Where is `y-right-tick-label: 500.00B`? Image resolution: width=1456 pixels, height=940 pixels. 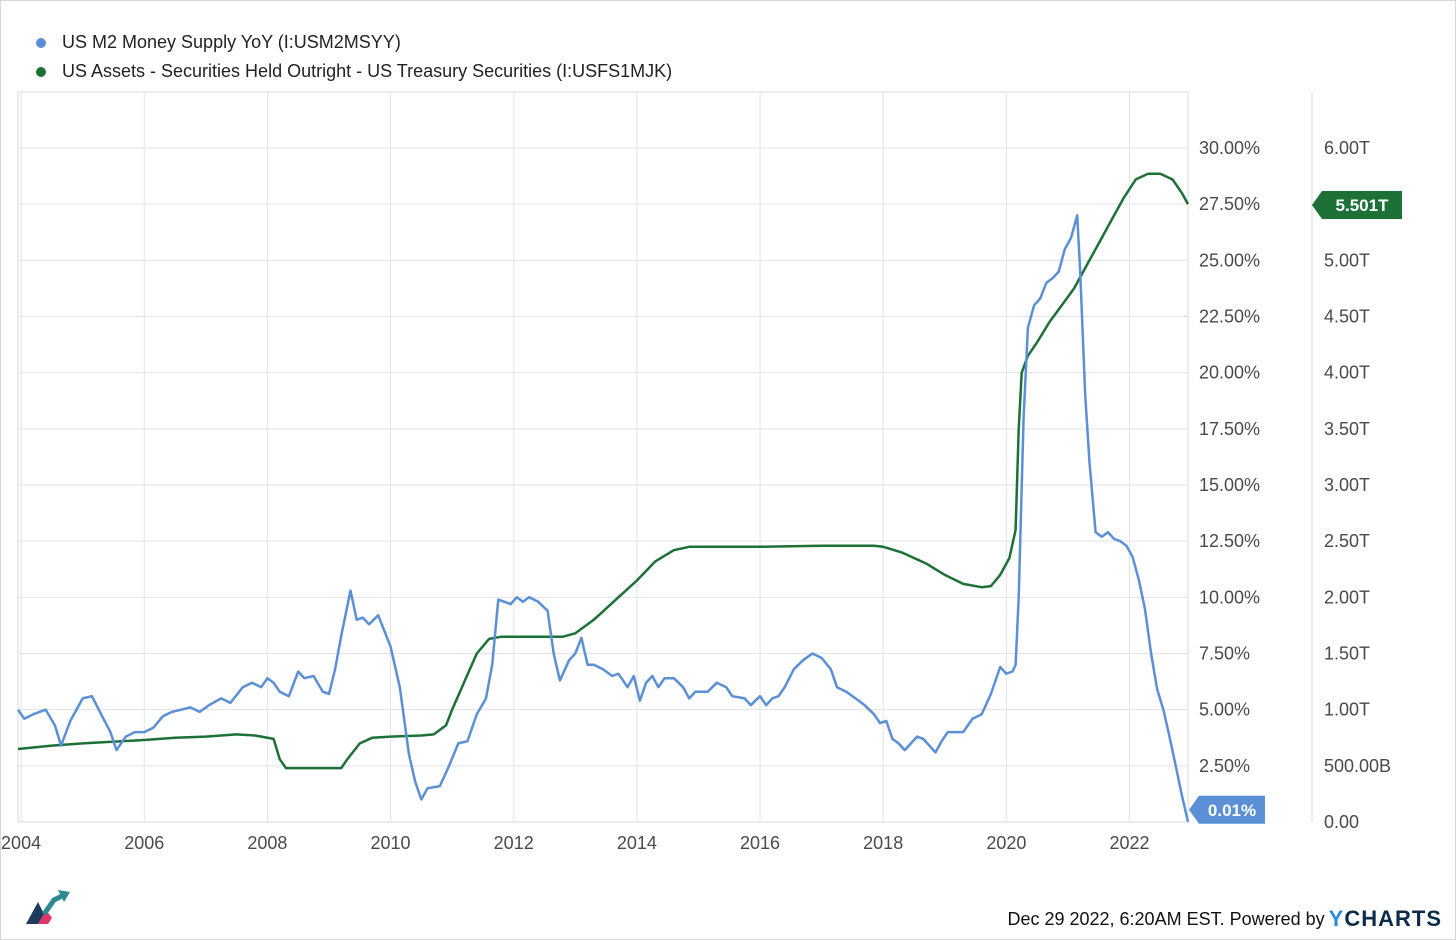
y-right-tick-label: 500.00B is located at coordinates (1357, 766).